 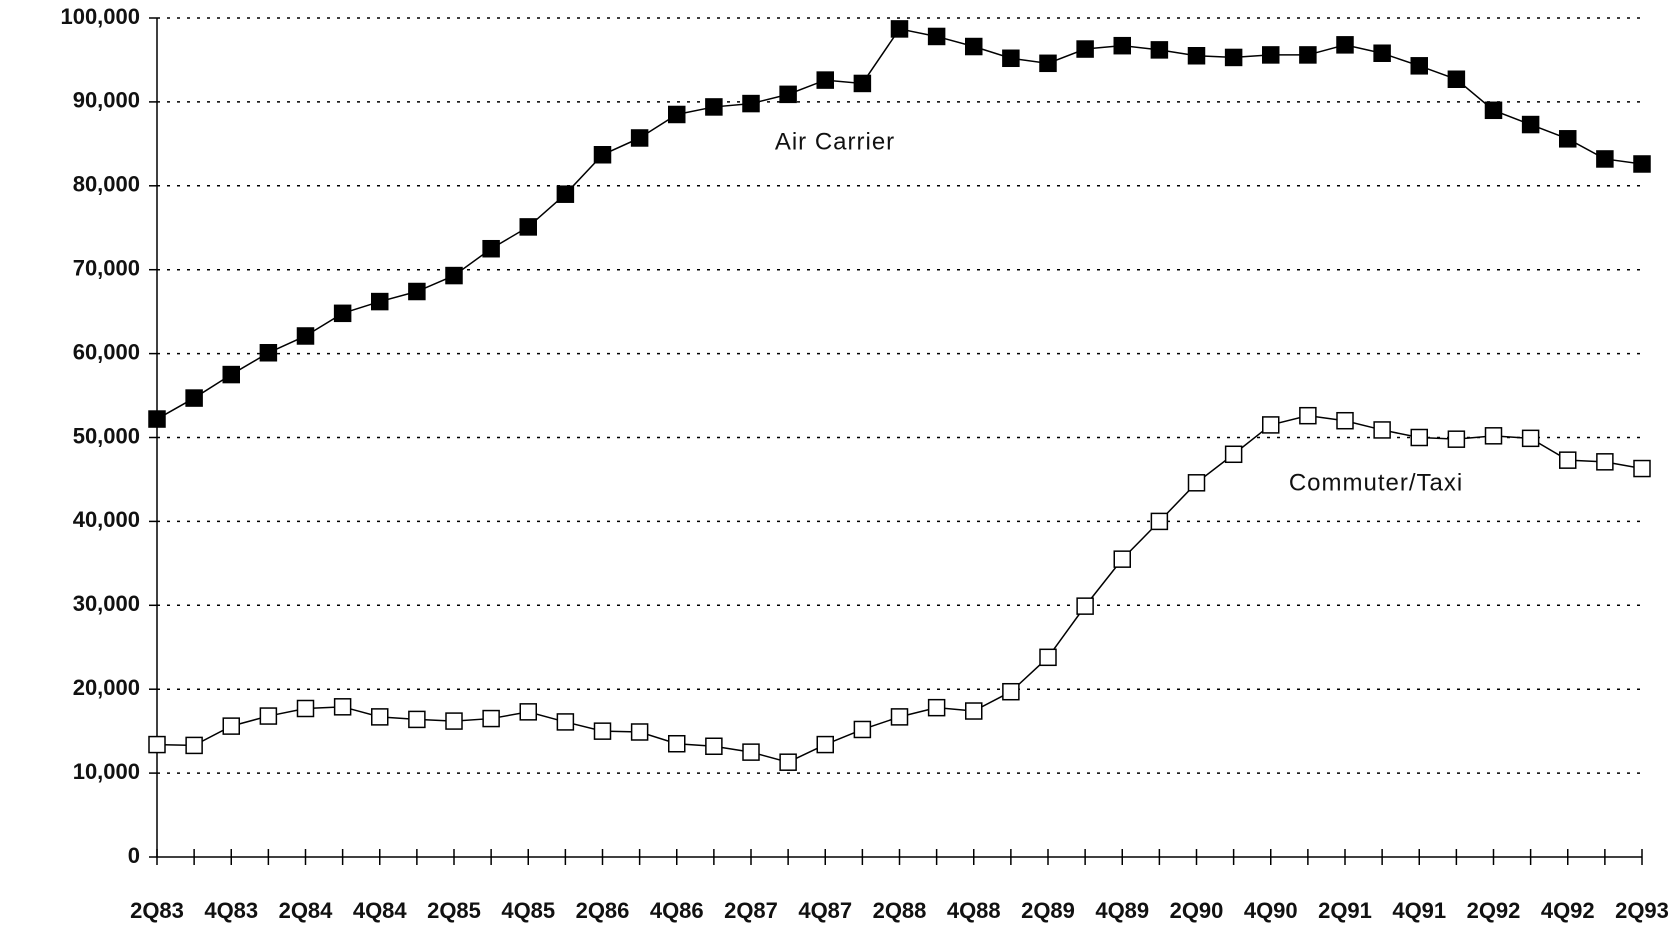 I want to click on x-tick-label: 2Q90, so click(x=1197, y=910).